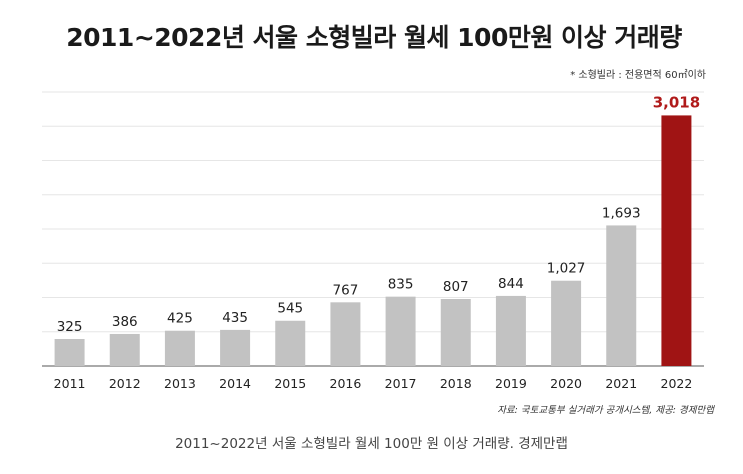 This screenshot has height=474, width=743. What do you see at coordinates (70, 383) in the screenshot?
I see `x-tick-2011: 2011` at bounding box center [70, 383].